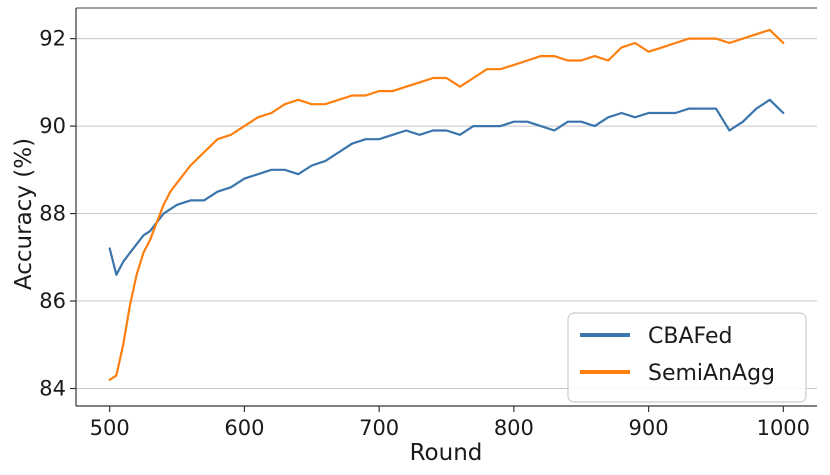 The width and height of the screenshot is (830, 475). What do you see at coordinates (687, 357) in the screenshot?
I see `legend: CBAFed SemiAnAgg` at bounding box center [687, 357].